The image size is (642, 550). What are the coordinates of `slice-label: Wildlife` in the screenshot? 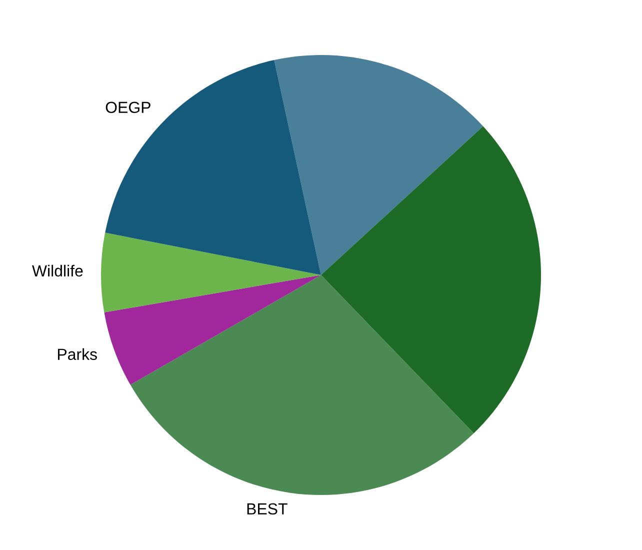 It's located at (57, 270).